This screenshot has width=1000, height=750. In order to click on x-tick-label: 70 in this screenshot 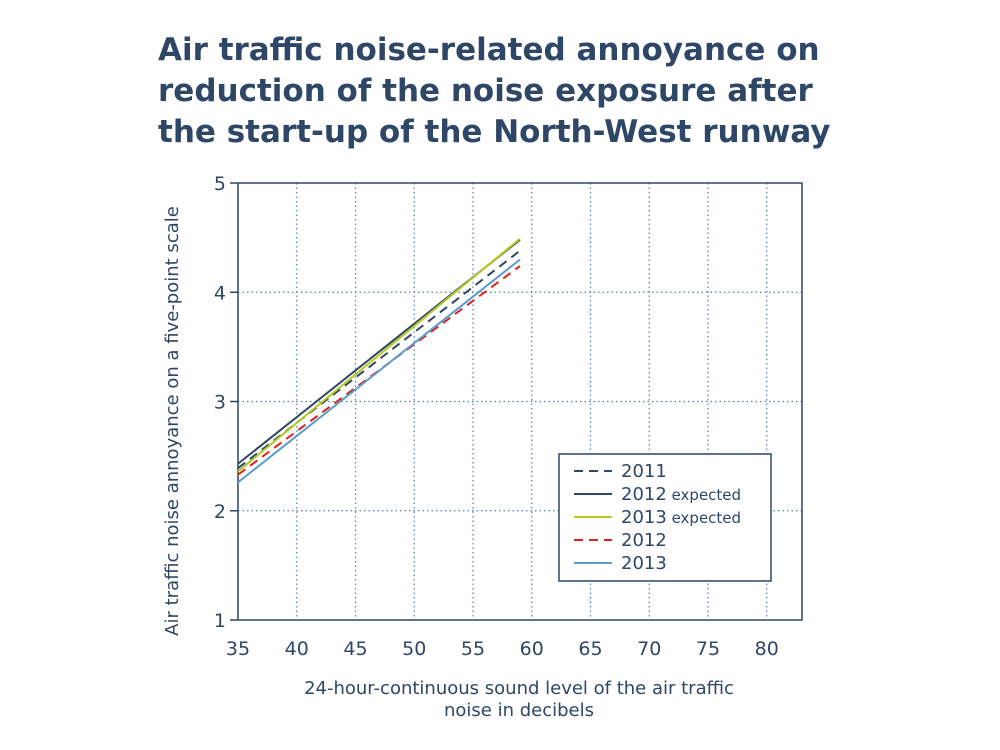, I will do `click(649, 649)`.